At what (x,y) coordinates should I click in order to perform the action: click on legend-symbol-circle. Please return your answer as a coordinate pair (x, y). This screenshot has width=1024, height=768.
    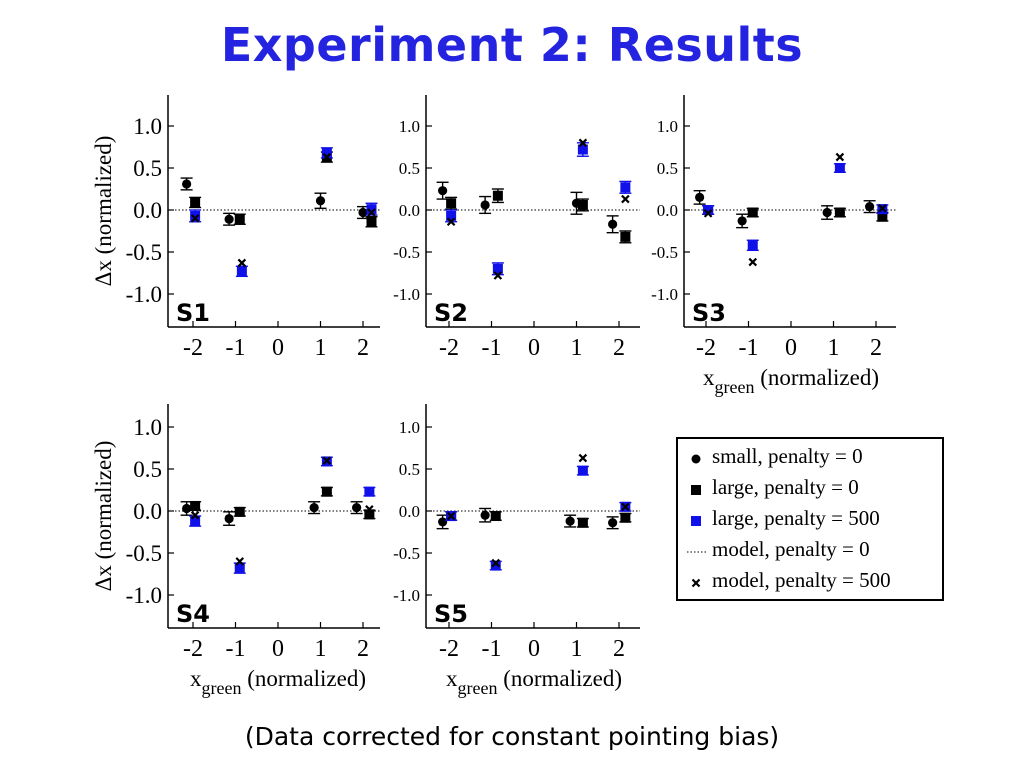
    Looking at the image, I should click on (696, 459).